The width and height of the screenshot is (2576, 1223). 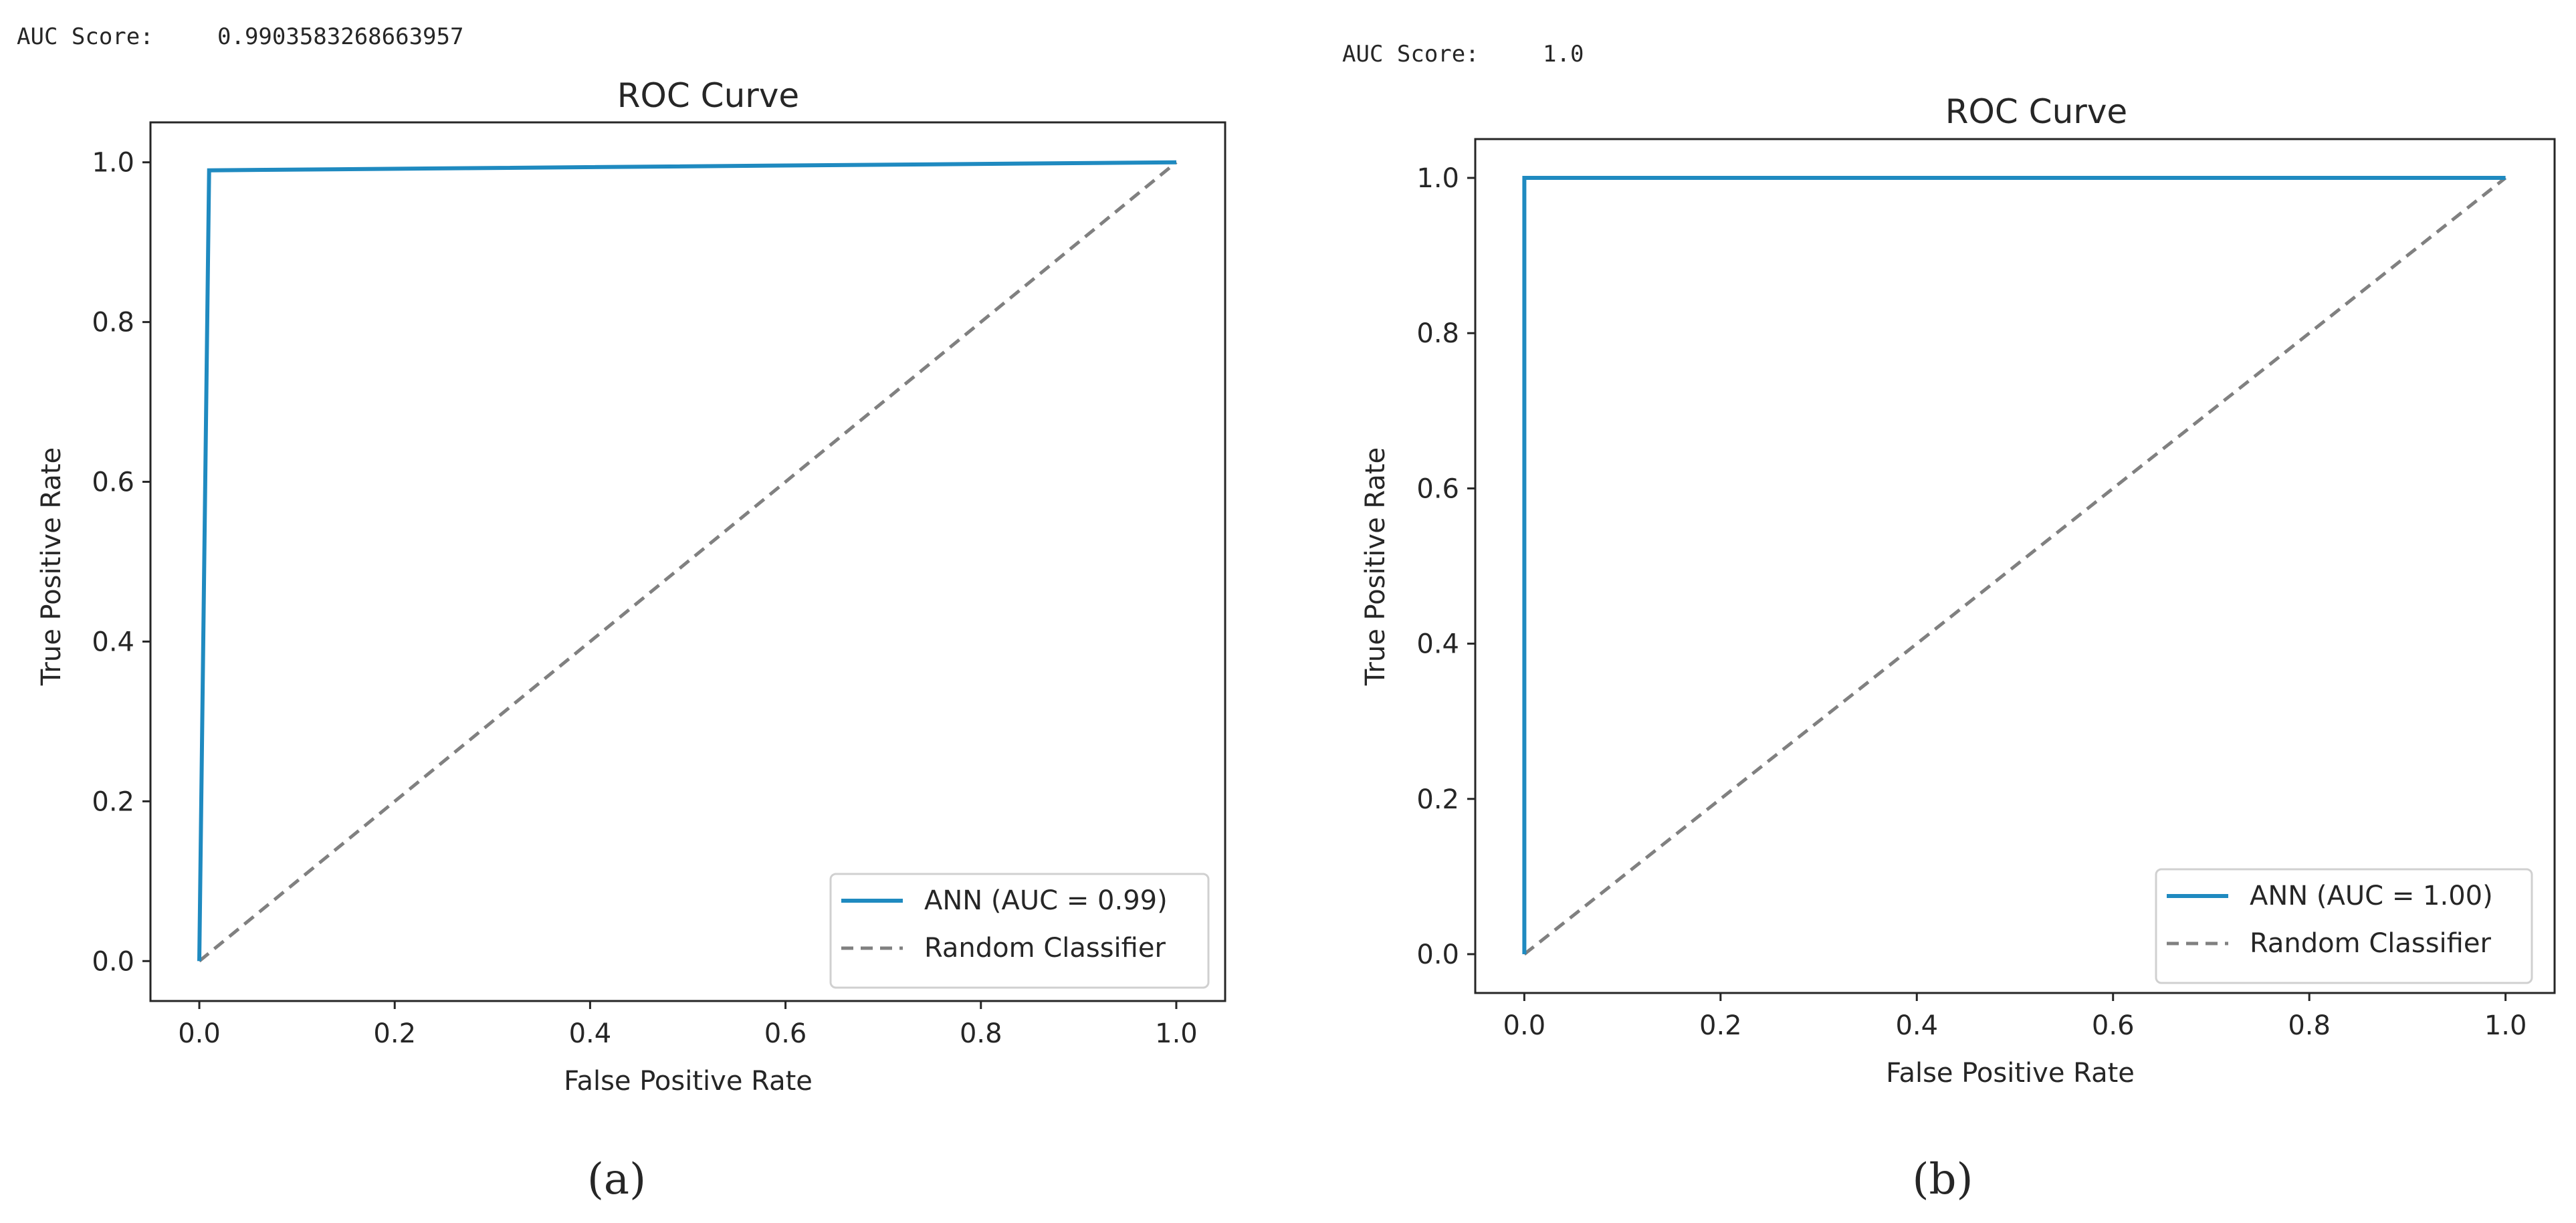 I want to click on y-ticks-b: 0.0 0.2 0.4 0.6 0.8 1.0, so click(x=1445, y=566).